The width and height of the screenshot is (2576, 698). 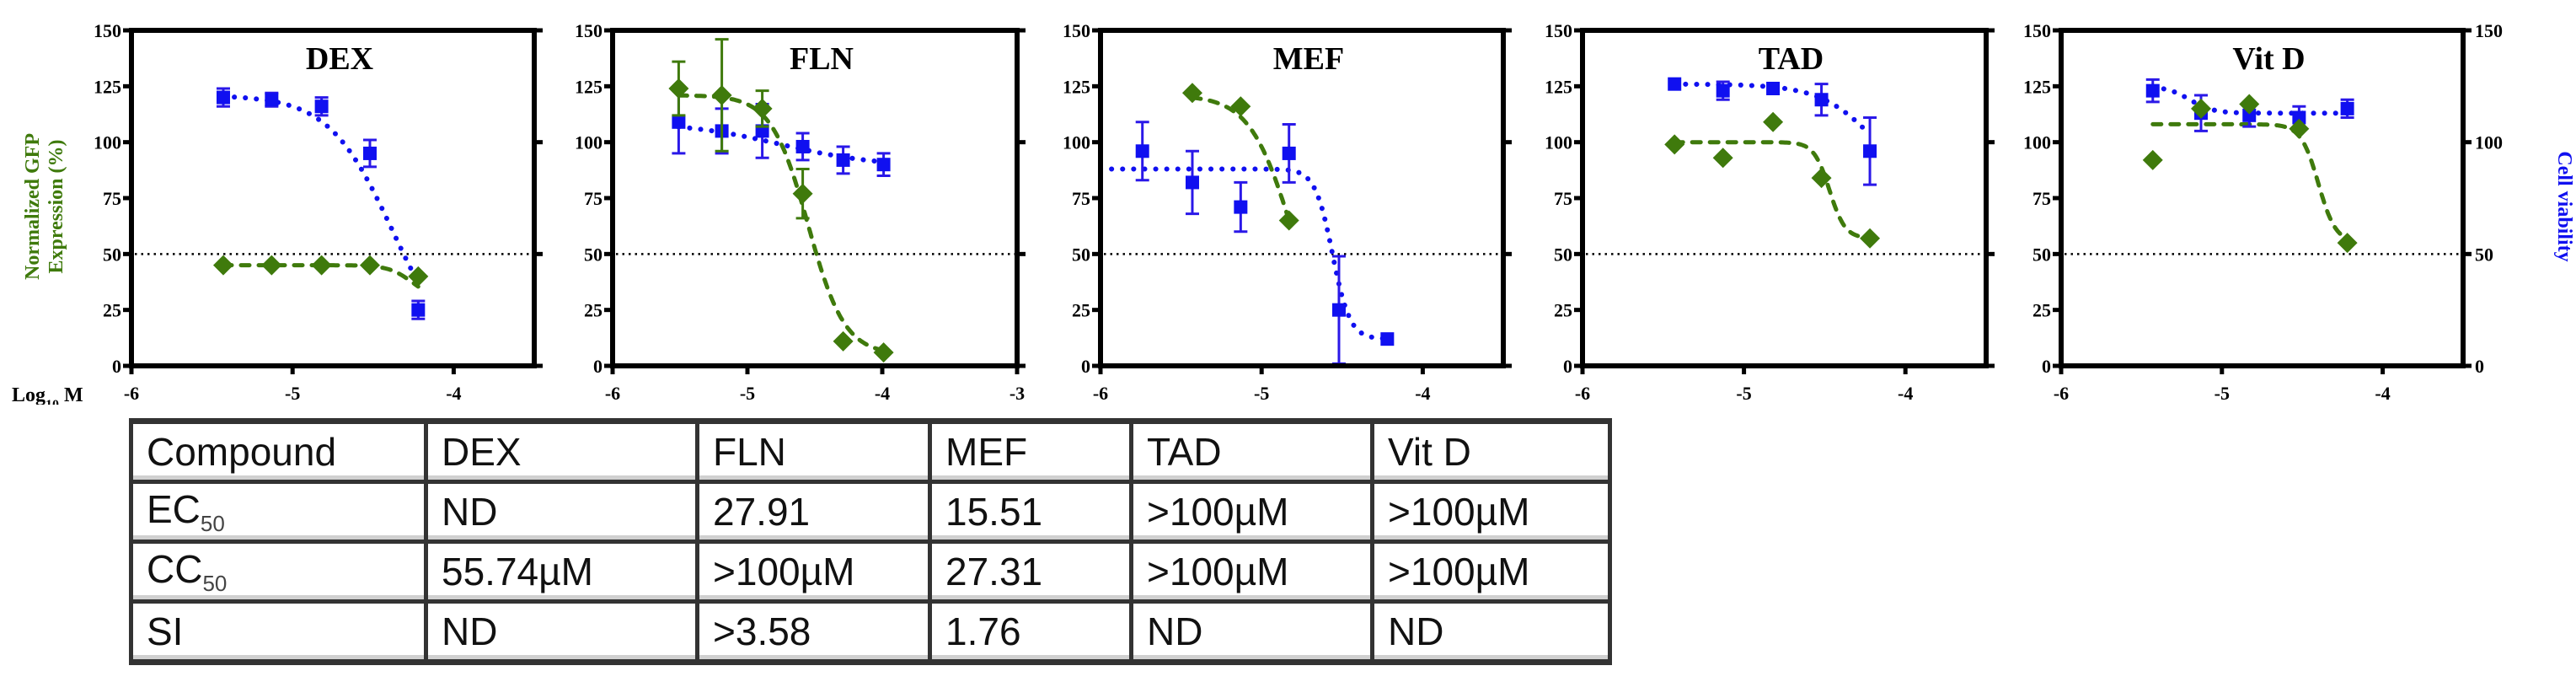 What do you see at coordinates (2484, 255) in the screenshot?
I see `right-y-tick-label: 50` at bounding box center [2484, 255].